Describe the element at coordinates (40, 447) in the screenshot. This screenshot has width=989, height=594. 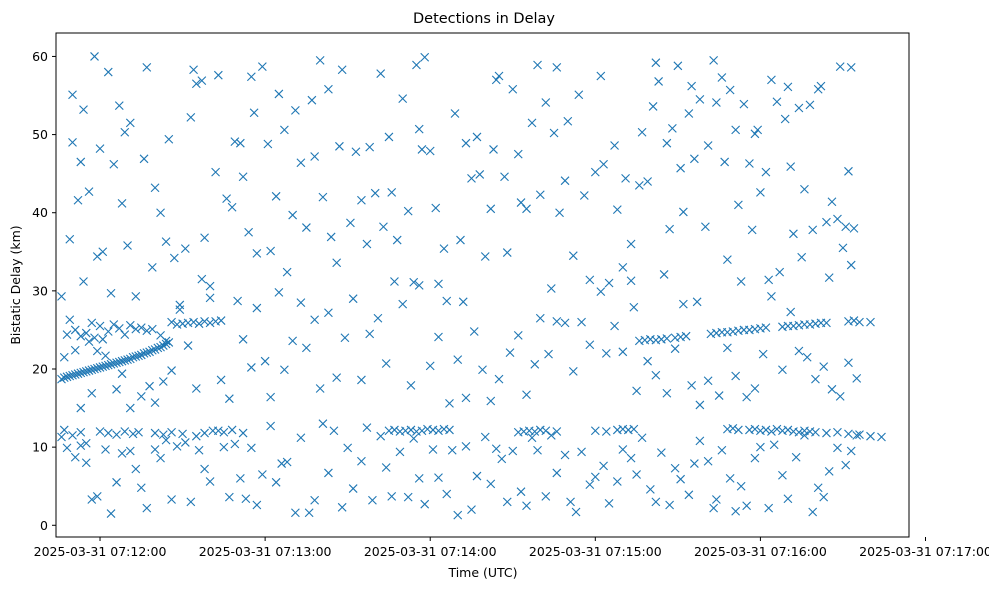
I see `y-tick-label: 10` at that location.